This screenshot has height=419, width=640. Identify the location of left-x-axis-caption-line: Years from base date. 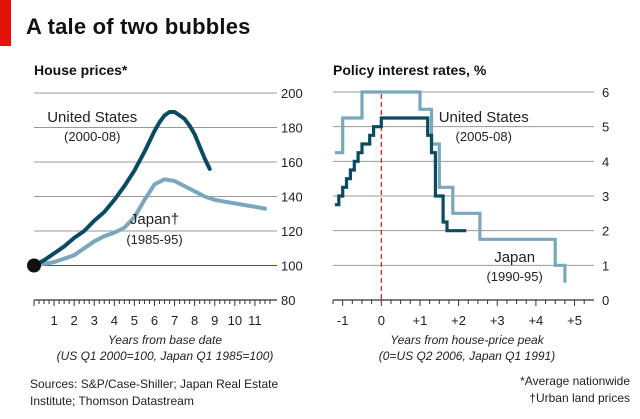
(165, 340).